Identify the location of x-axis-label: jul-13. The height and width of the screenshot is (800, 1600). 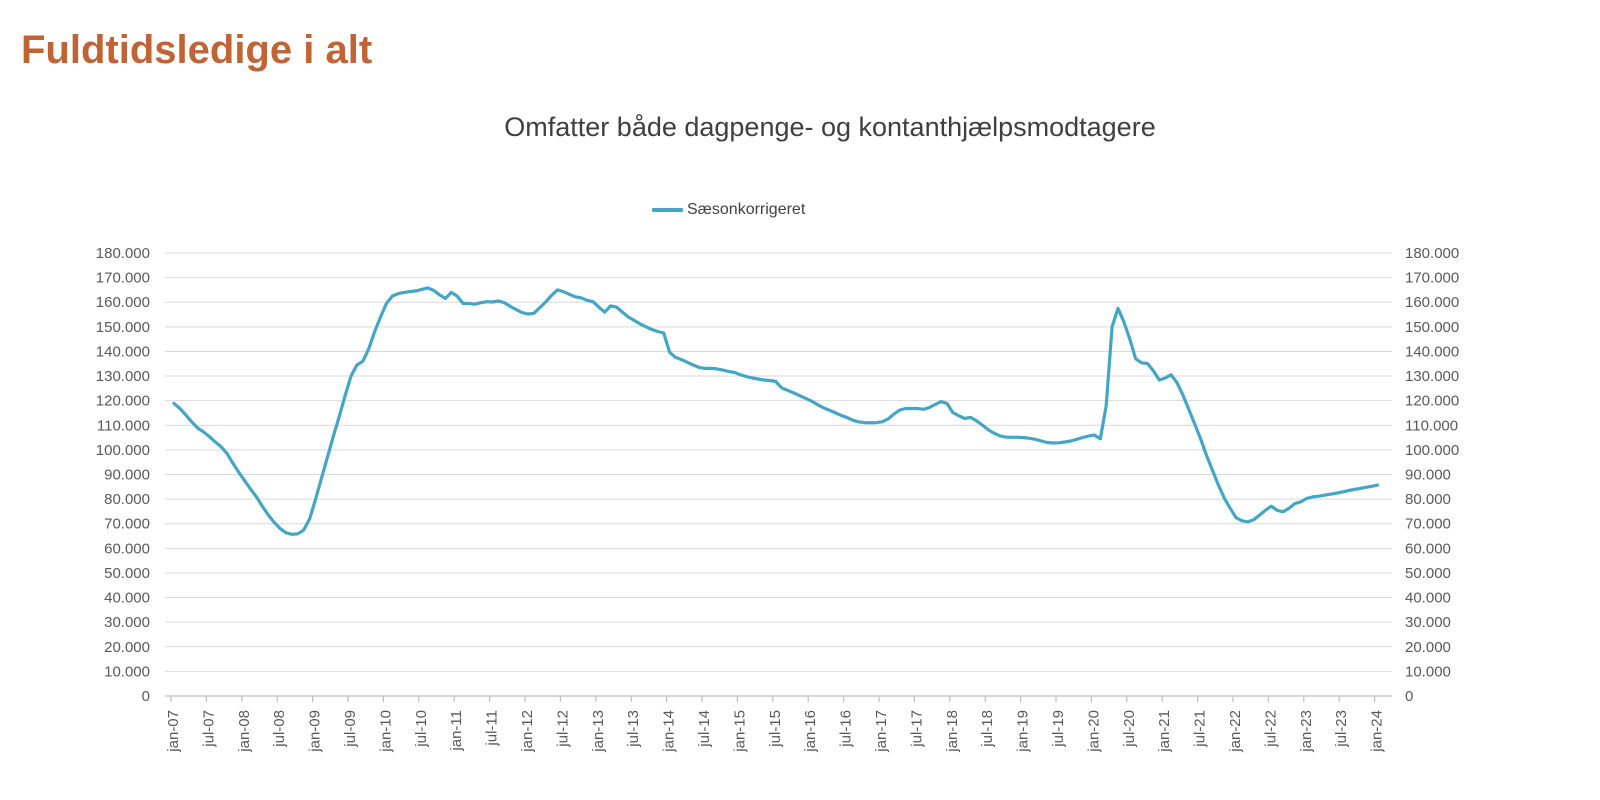
(633, 729).